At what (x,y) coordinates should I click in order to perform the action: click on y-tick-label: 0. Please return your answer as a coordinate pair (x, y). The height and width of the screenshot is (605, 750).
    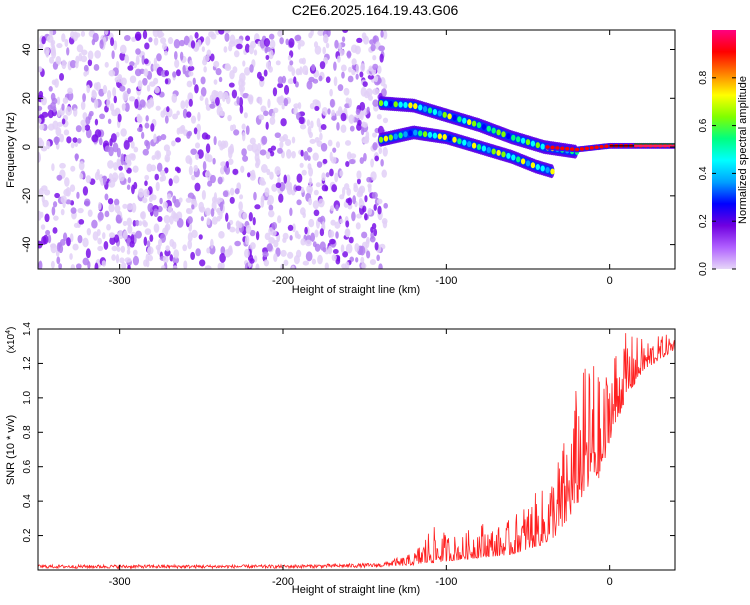
    Looking at the image, I should click on (27, 147).